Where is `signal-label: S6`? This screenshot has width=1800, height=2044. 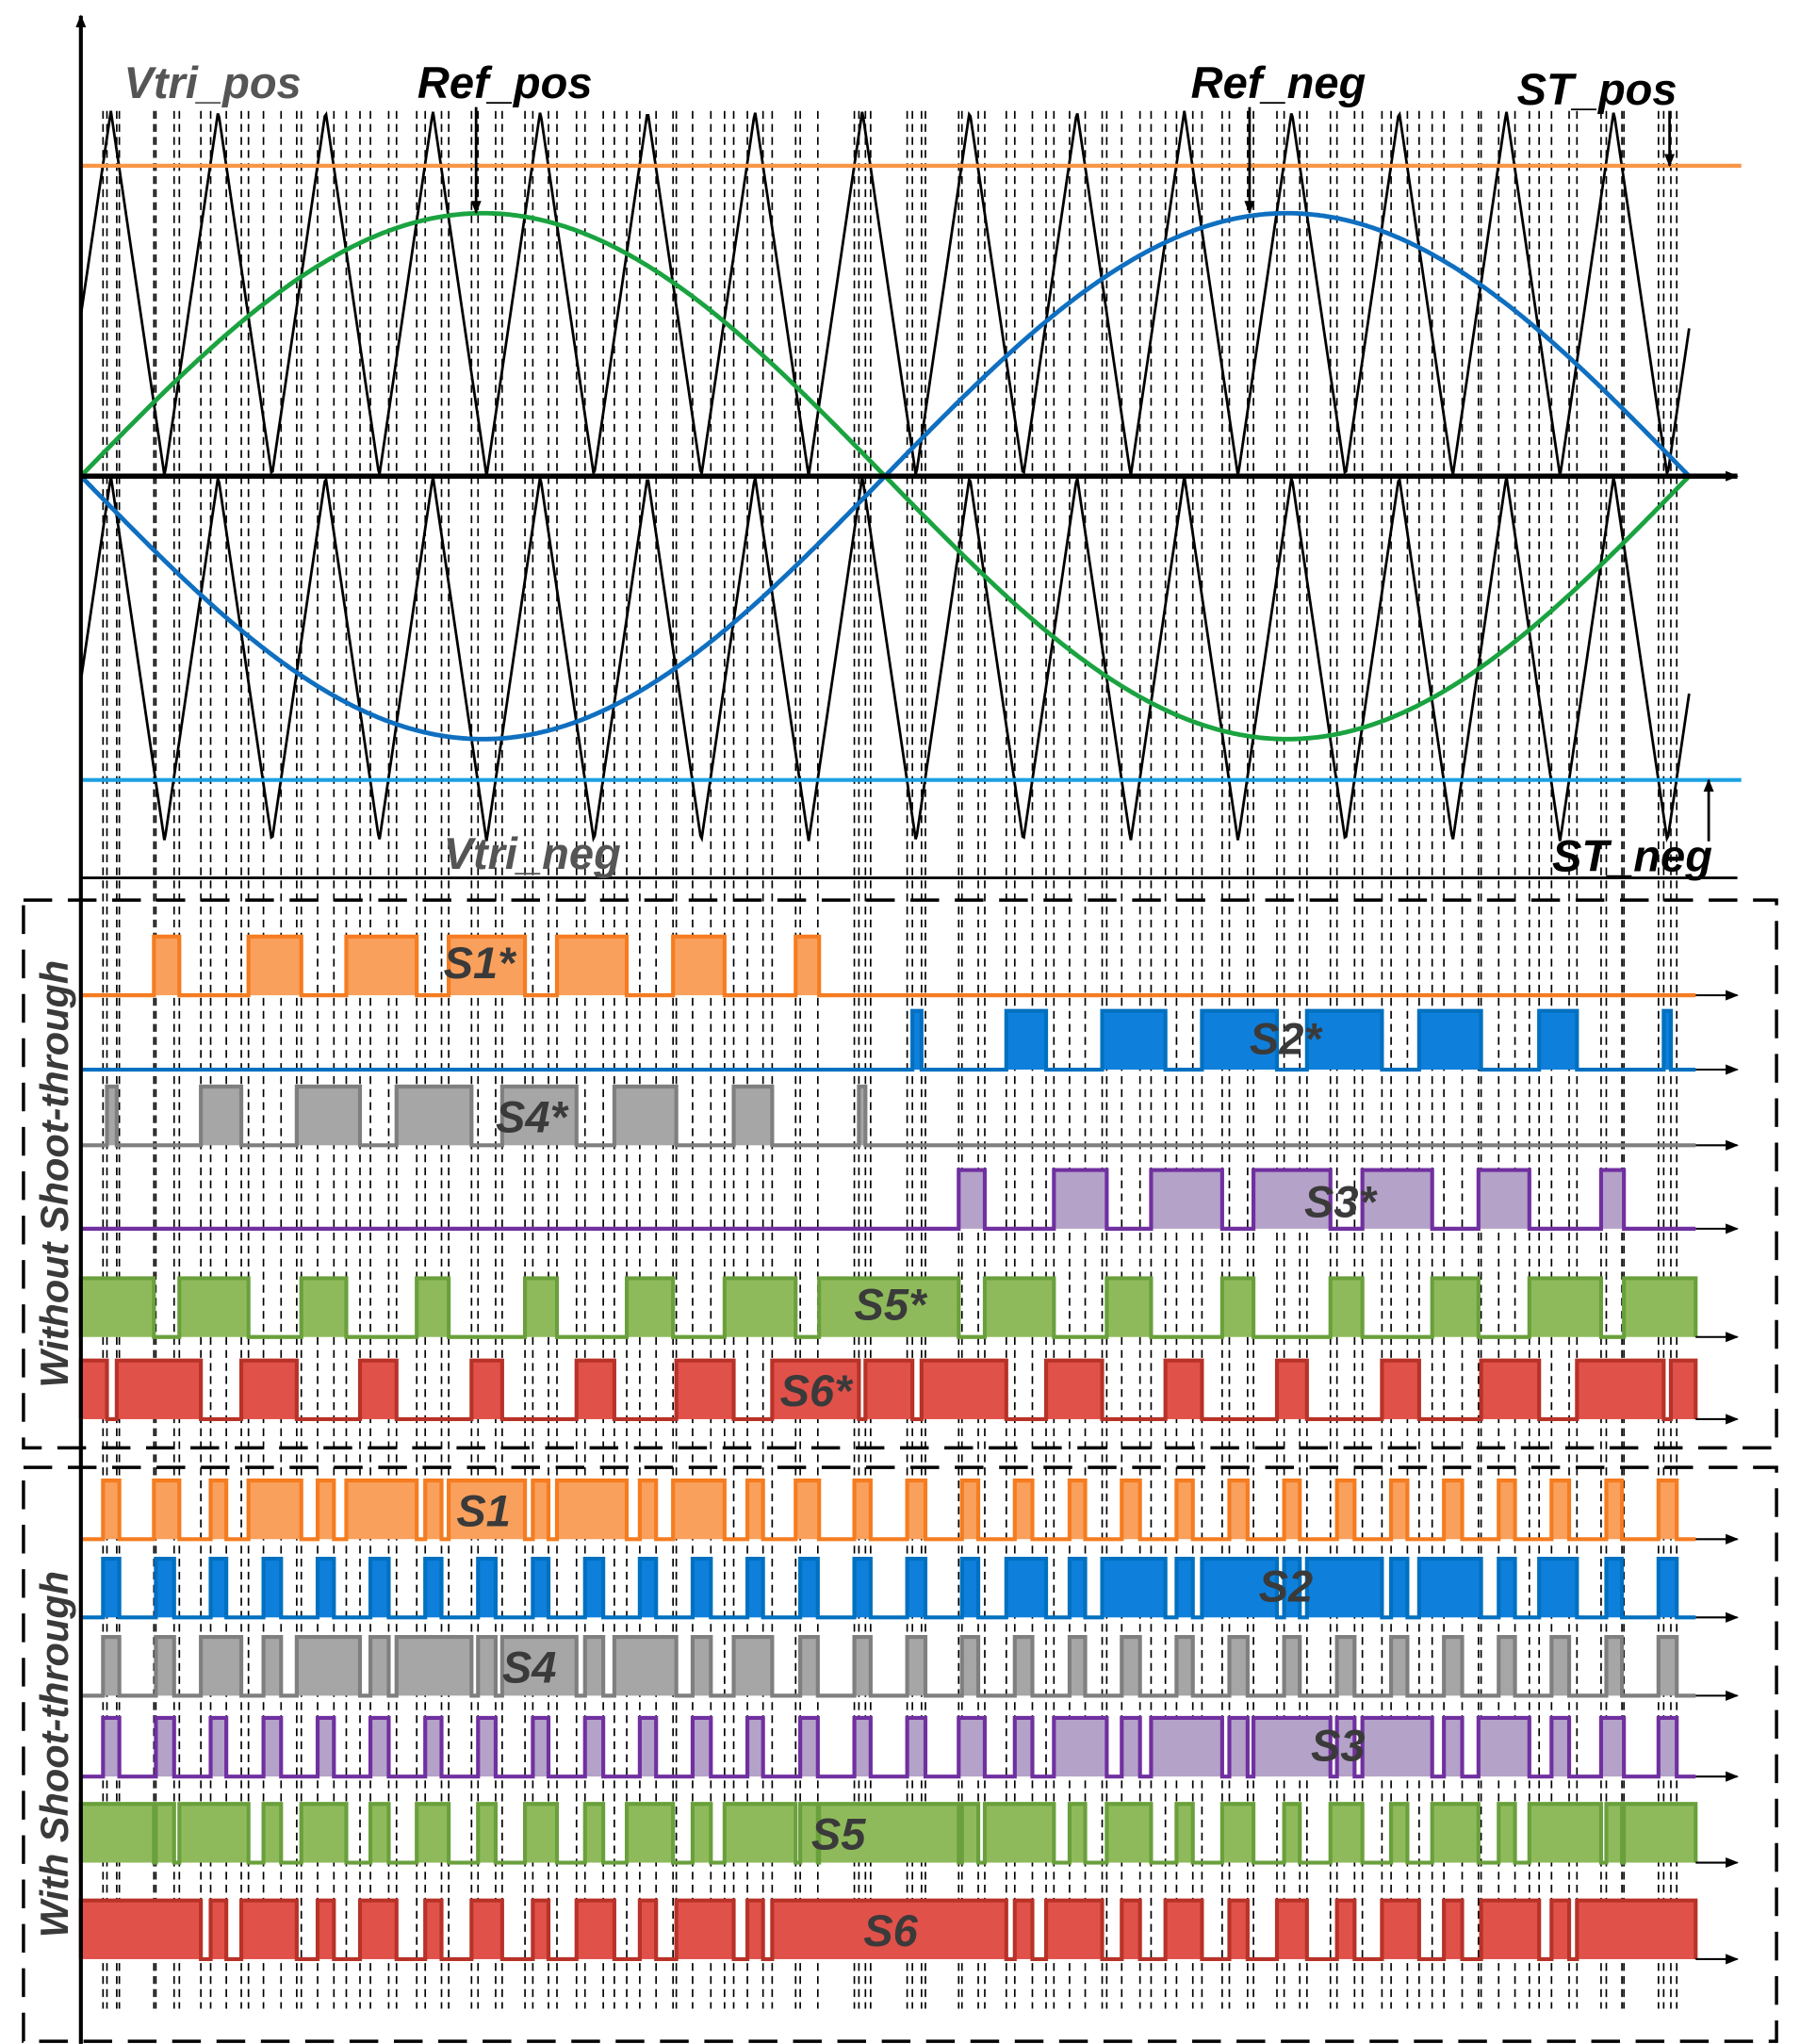 signal-label: S6 is located at coordinates (890, 1930).